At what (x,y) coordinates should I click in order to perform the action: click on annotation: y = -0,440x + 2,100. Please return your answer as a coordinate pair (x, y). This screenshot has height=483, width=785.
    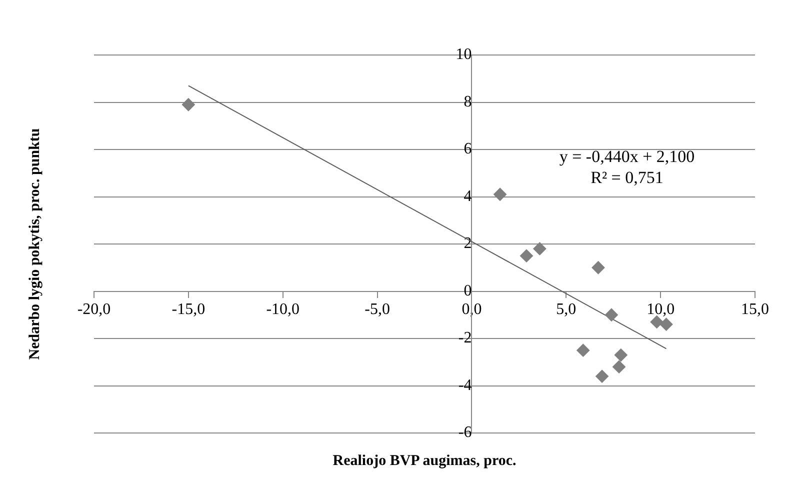
    Looking at the image, I should click on (627, 156).